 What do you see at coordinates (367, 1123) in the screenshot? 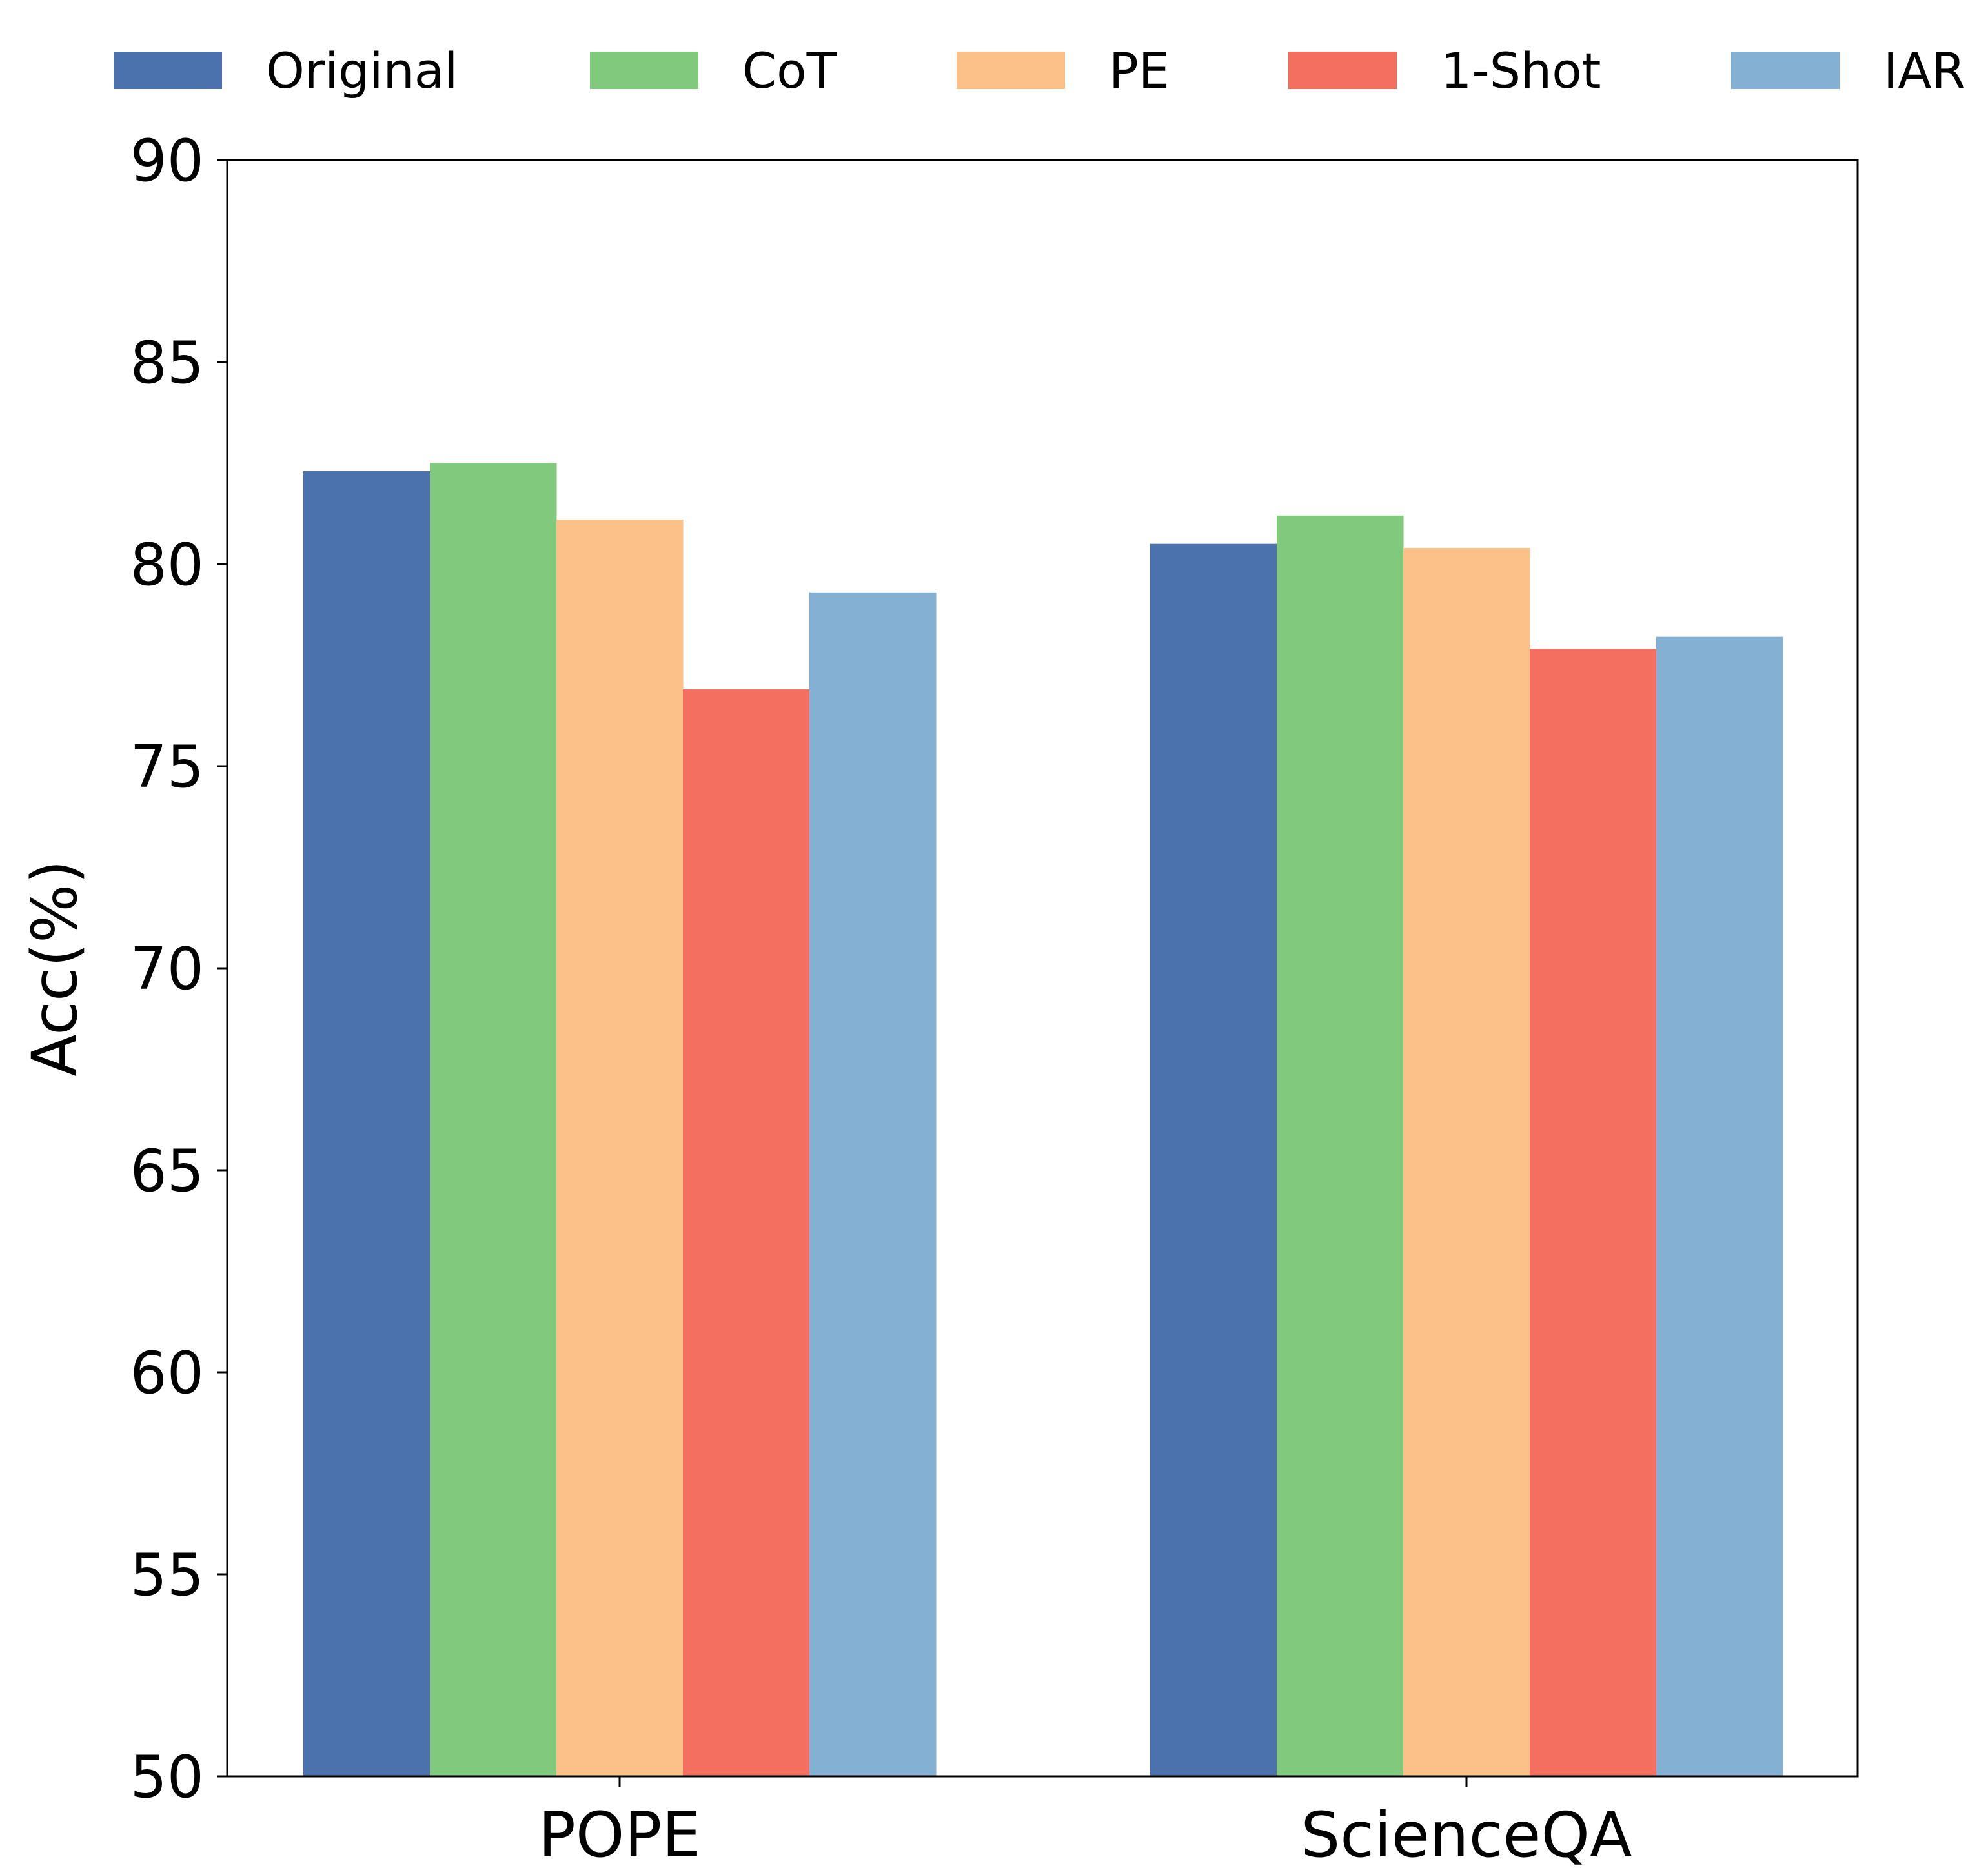
I see `bar-original-pope` at bounding box center [367, 1123].